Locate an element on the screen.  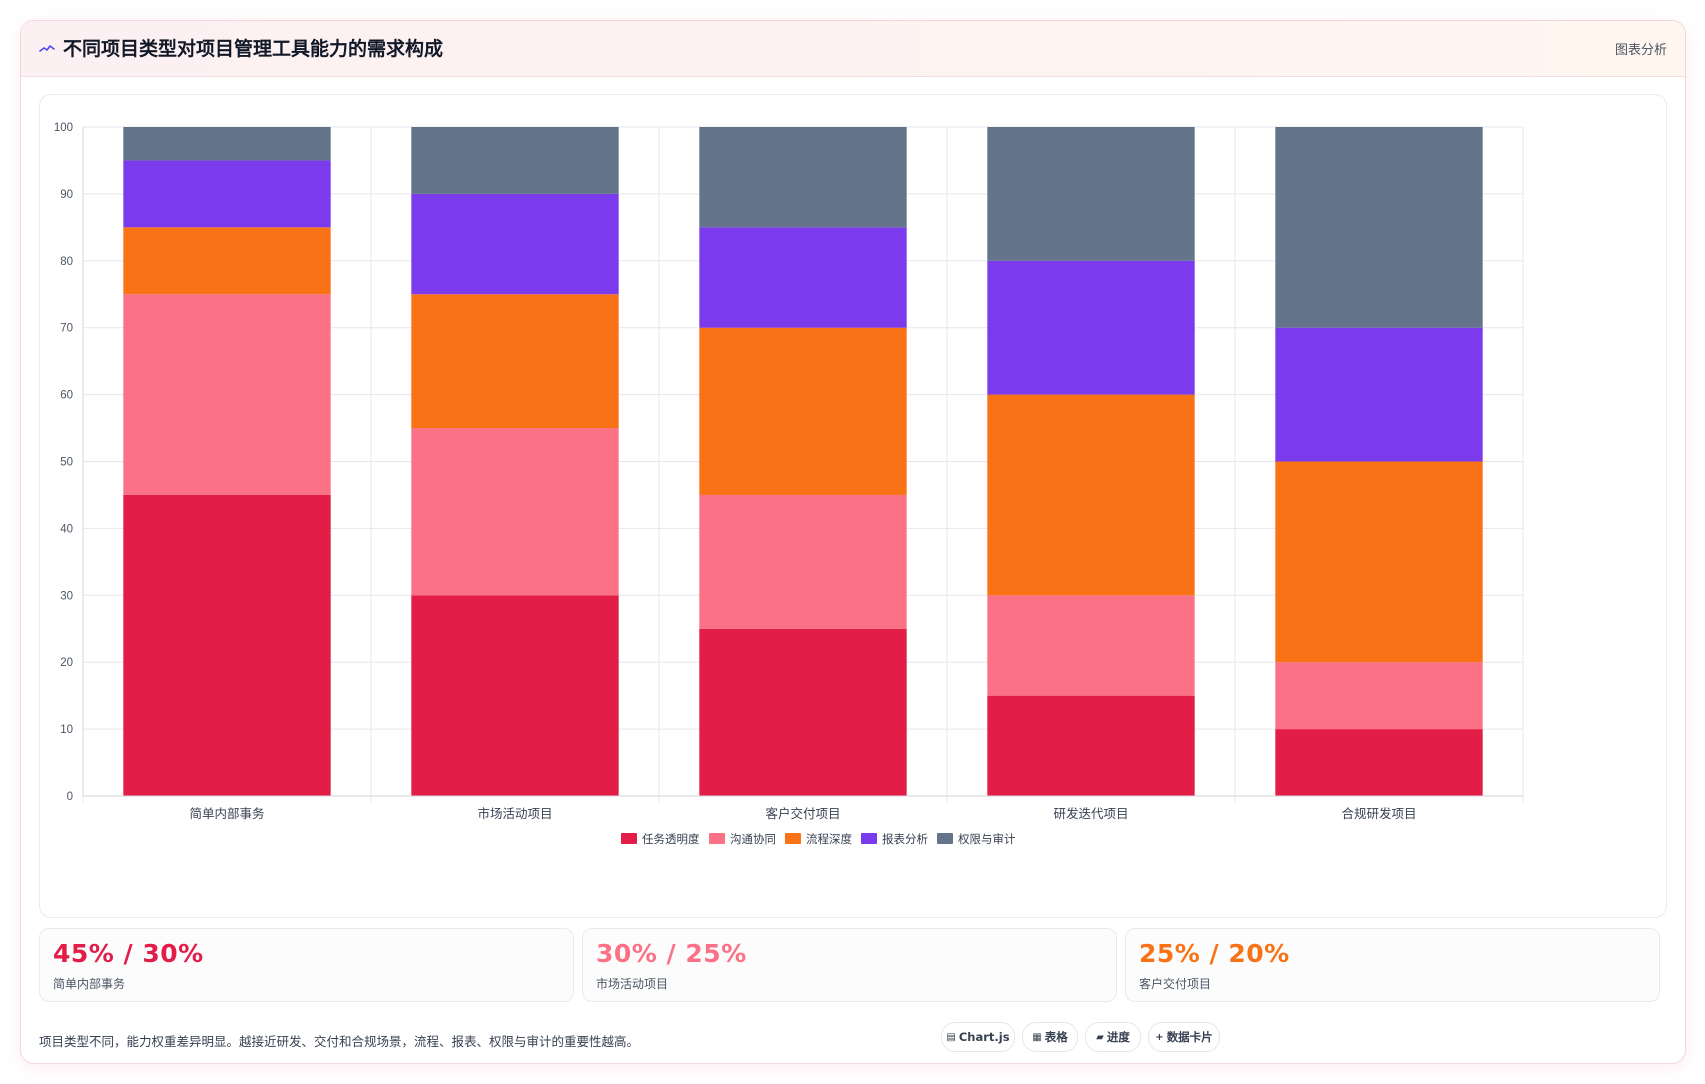
stat-label: 客户交付项目 is located at coordinates (1175, 984).